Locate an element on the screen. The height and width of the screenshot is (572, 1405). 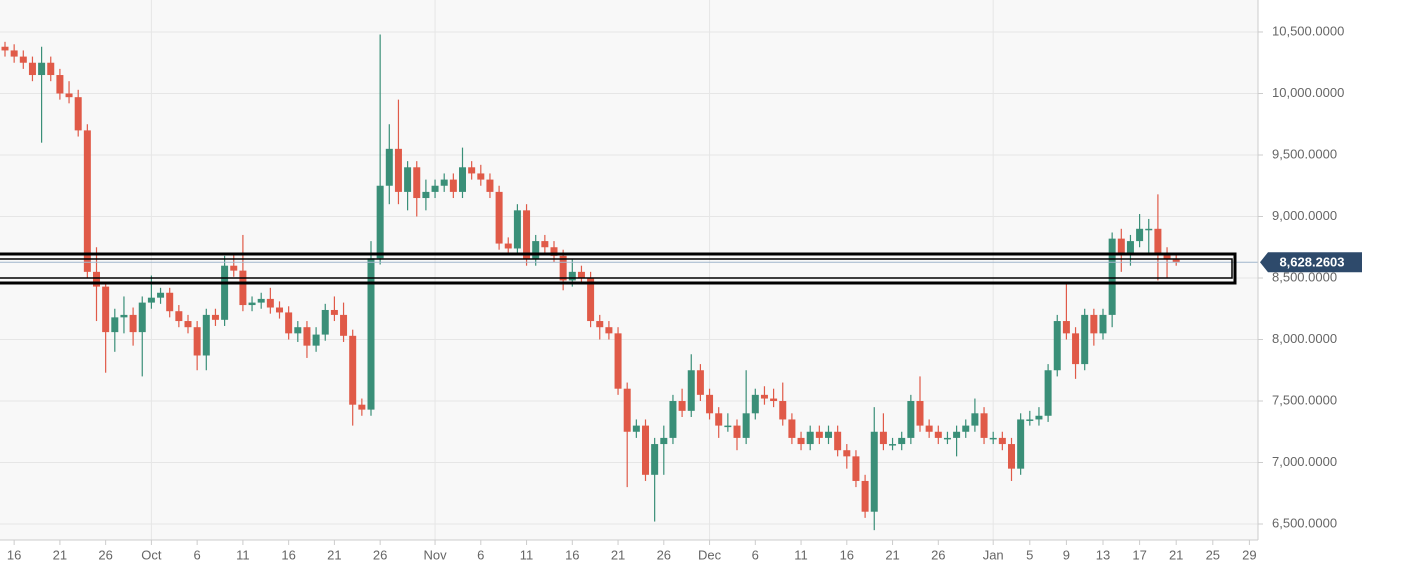
x-tick-label: 5 is located at coordinates (1029, 554).